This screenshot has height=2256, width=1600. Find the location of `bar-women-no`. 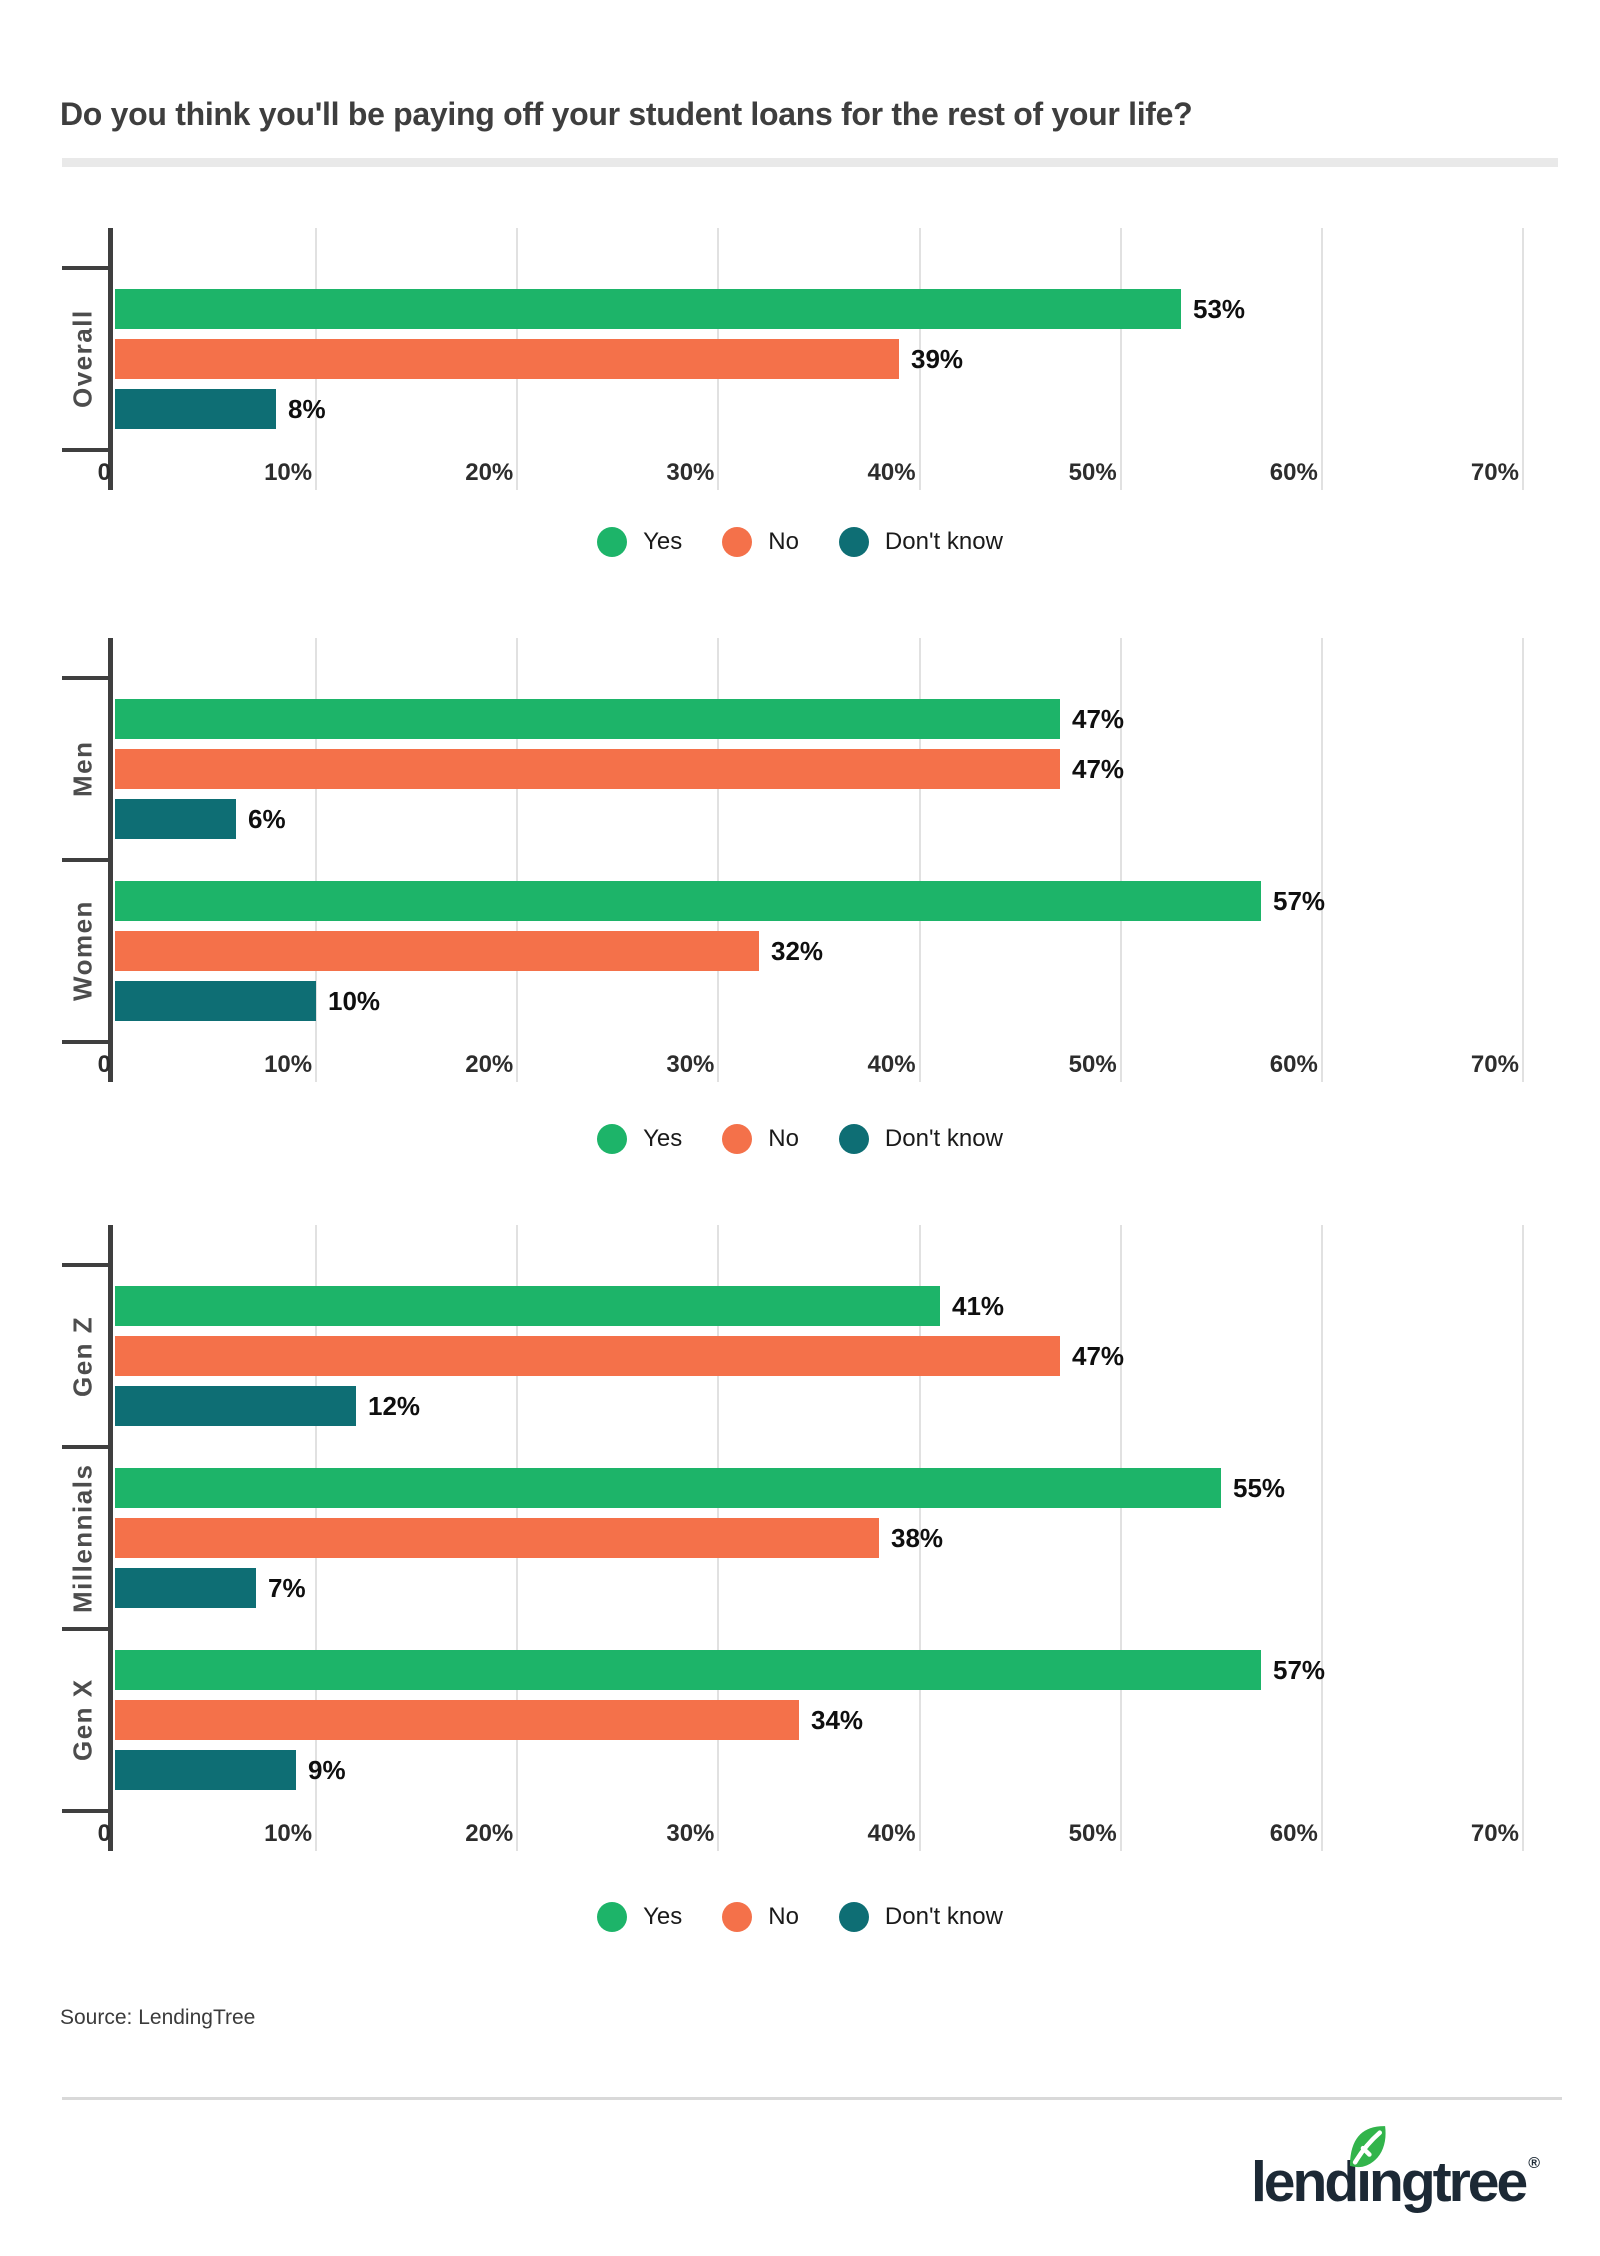

bar-women-no is located at coordinates (437, 951).